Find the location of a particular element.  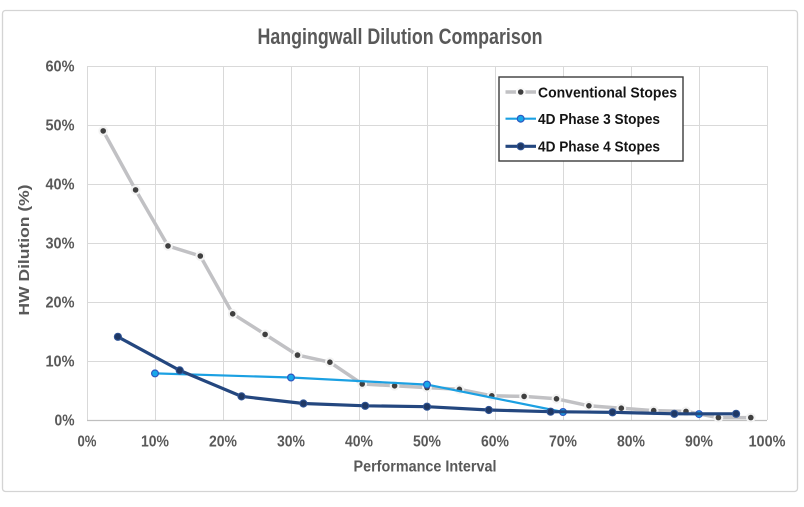

svg-text: HW Dilution (%) is located at coordinates (24, 250).